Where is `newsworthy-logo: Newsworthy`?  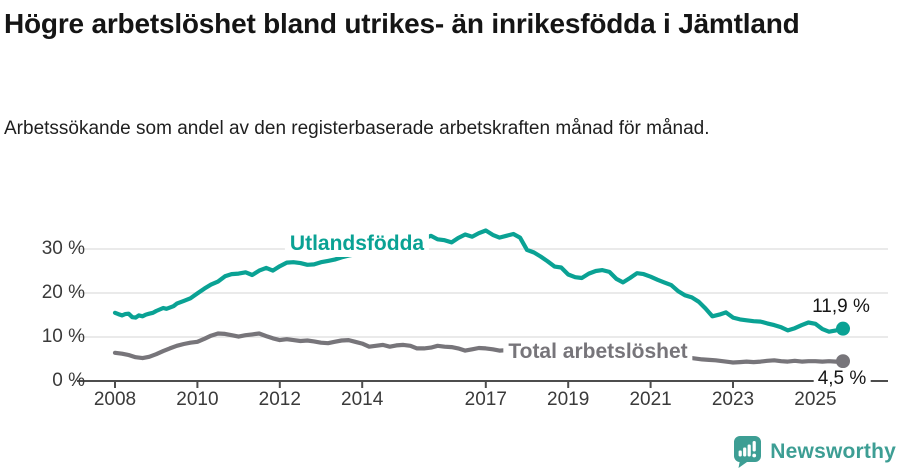
newsworthy-logo: Newsworthy is located at coordinates (815, 452).